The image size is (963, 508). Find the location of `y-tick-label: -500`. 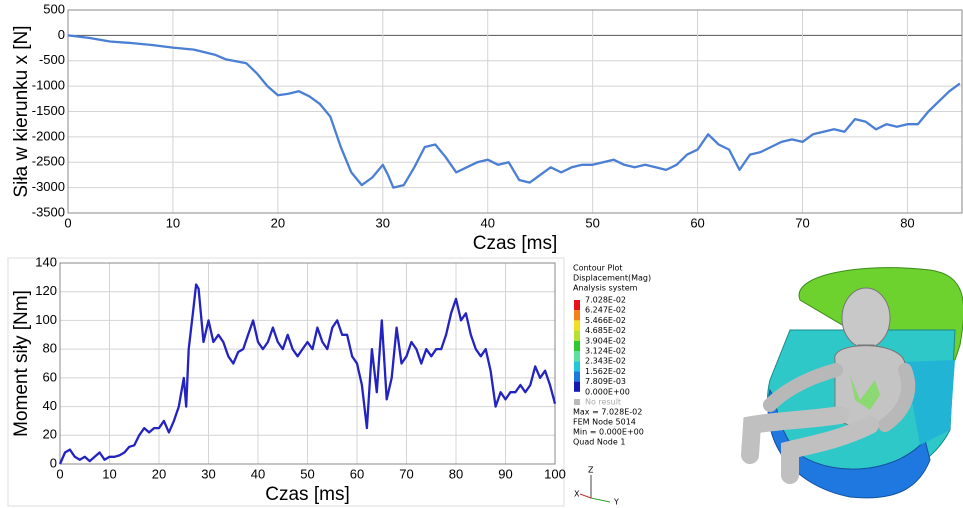

y-tick-label: -500 is located at coordinates (52, 59).